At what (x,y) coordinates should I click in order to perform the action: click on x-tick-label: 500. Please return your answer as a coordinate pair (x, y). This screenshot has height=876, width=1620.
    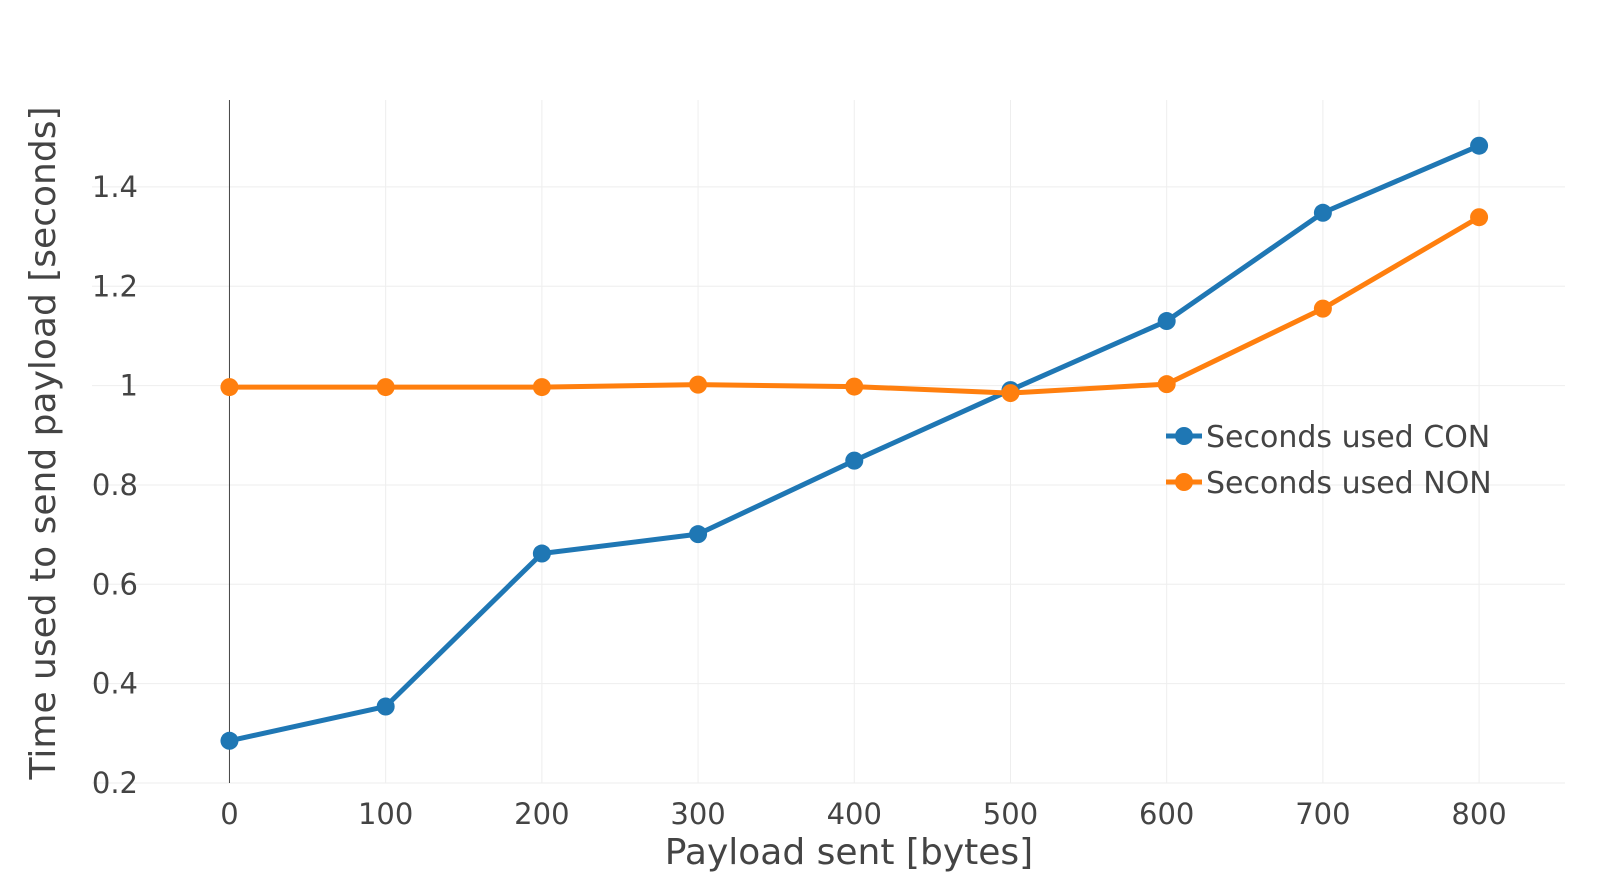
    Looking at the image, I should click on (1010, 814).